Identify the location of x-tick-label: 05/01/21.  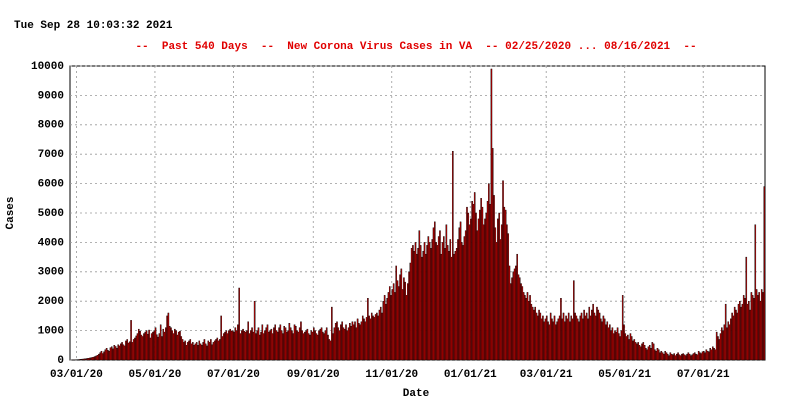
(624, 375).